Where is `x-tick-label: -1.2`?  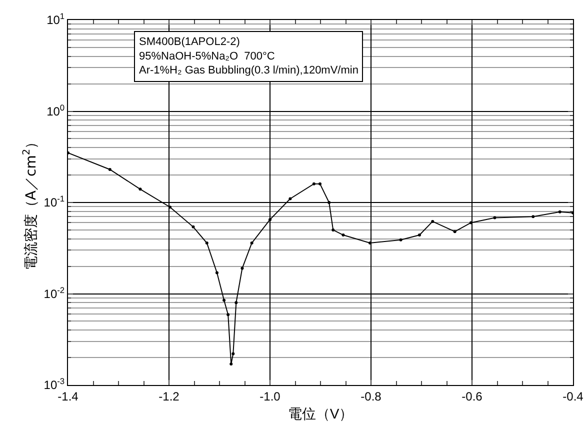
x-tick-label: -1.2 is located at coordinates (169, 396).